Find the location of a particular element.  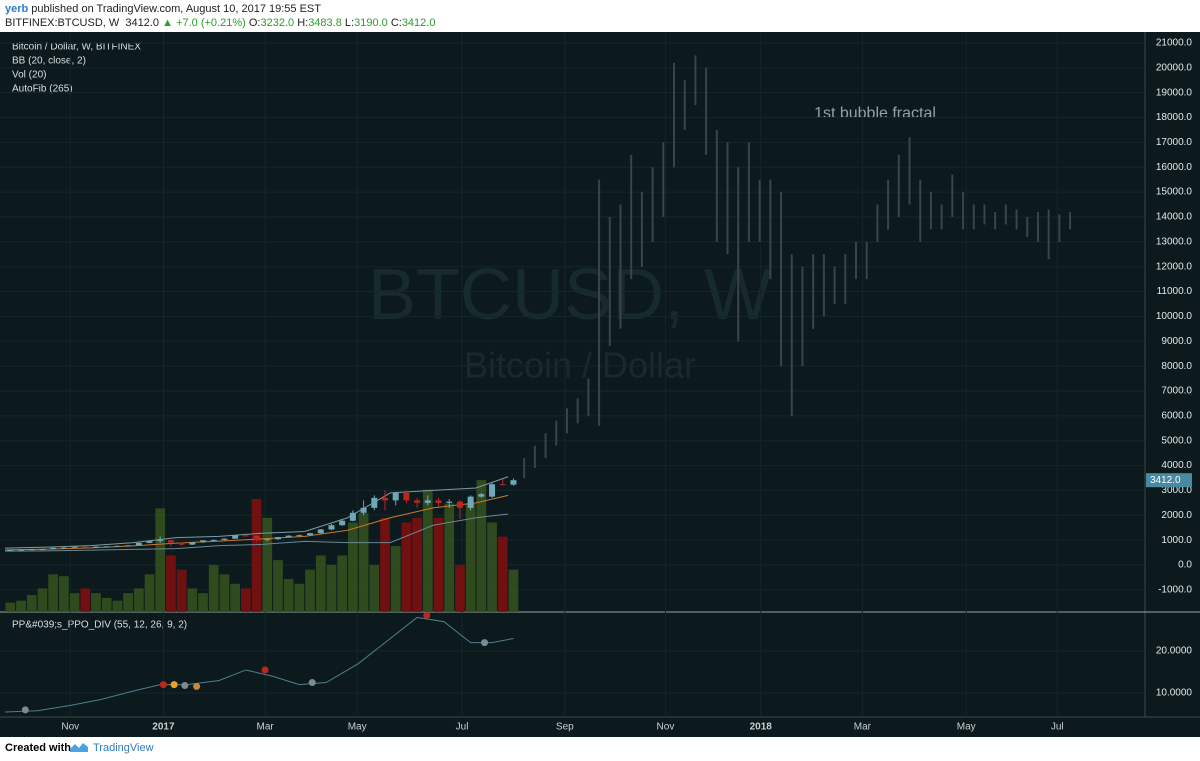

y-tick-label: 6000.0 is located at coordinates (1176, 415).